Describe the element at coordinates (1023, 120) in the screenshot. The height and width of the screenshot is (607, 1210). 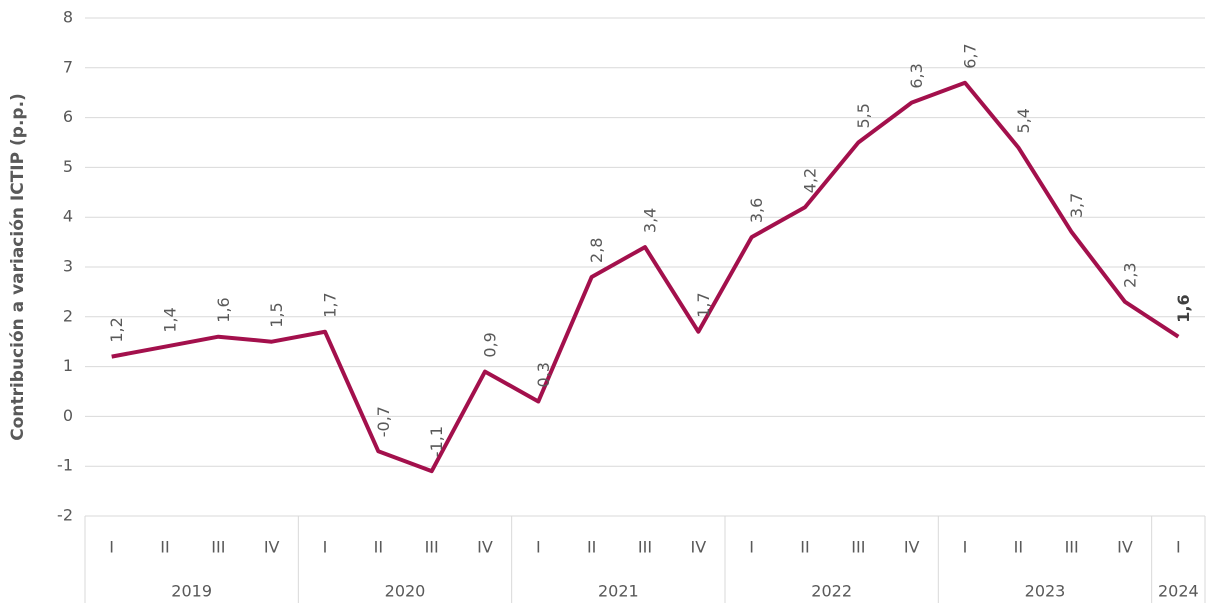
I see `data-label: 5,4` at that location.